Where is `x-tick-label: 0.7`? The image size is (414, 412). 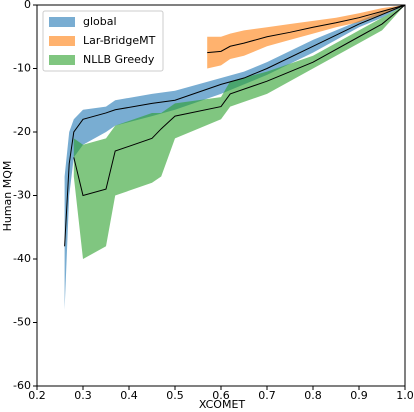
x-tick-label: 0.7 is located at coordinates (267, 395).